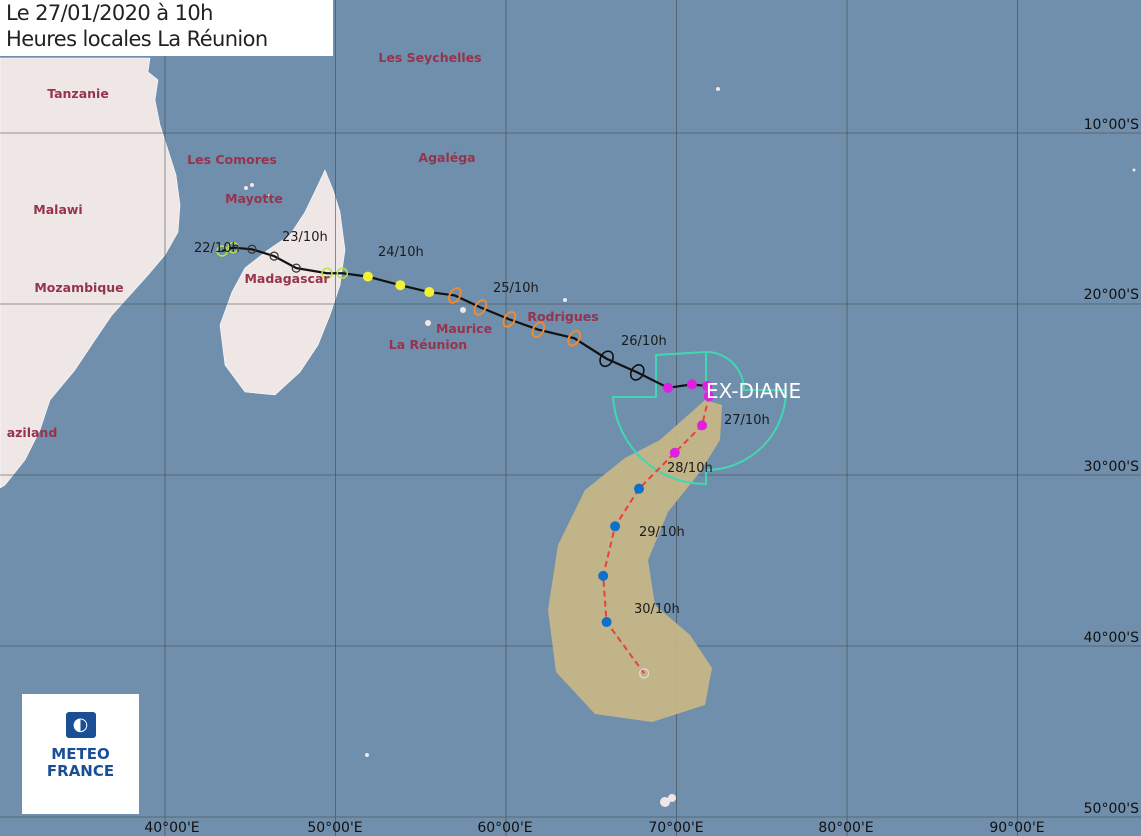 The height and width of the screenshot is (836, 1141). Describe the element at coordinates (504, 828) in the screenshot. I see `longitude-label: 60°00'E` at that location.